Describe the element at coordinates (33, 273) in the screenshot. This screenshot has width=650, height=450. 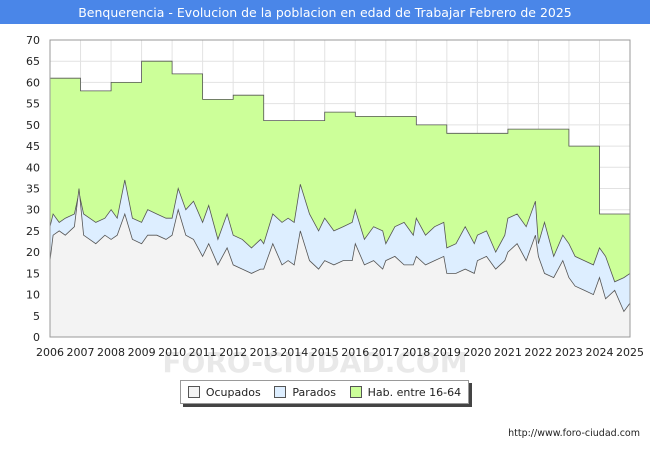
I see `y-tick-label: 15` at that location.